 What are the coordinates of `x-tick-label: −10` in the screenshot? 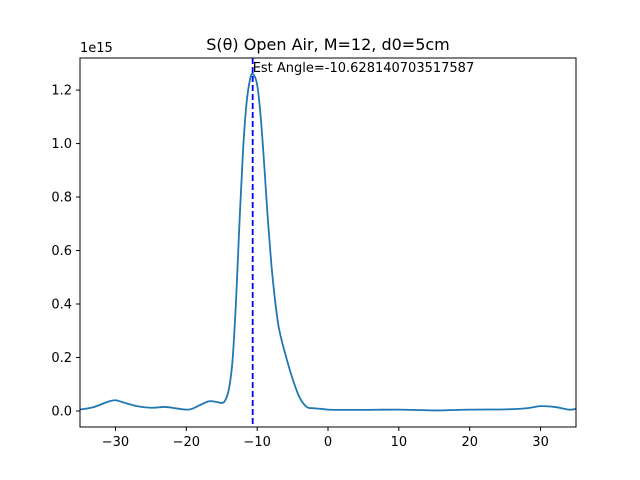 It's located at (256, 442).